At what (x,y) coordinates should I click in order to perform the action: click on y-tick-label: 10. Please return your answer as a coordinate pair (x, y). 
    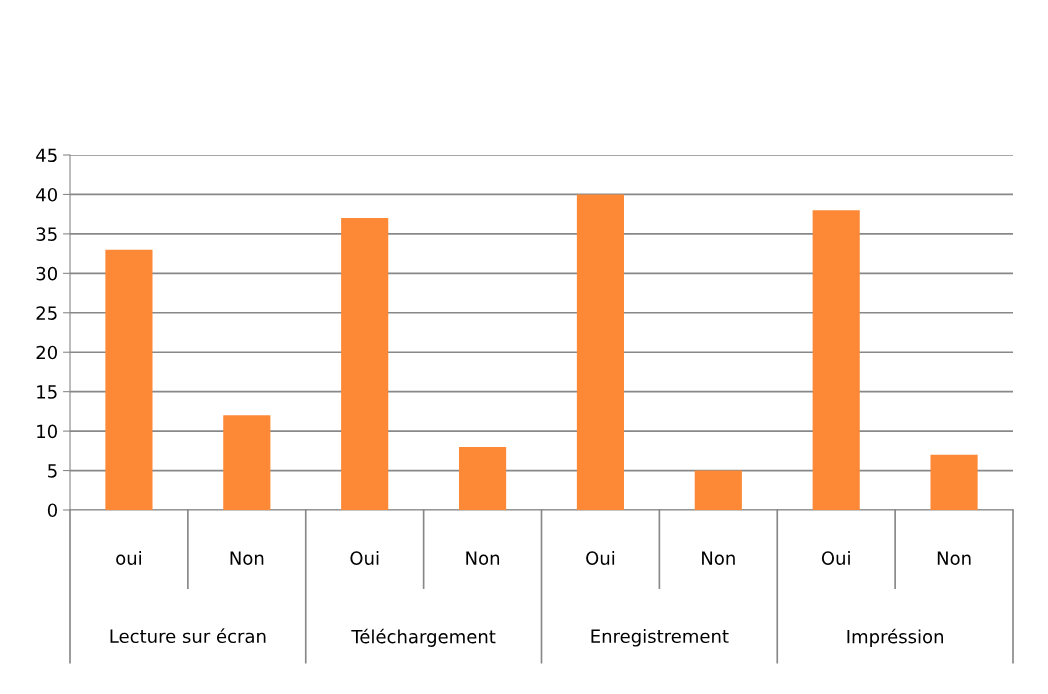
    Looking at the image, I should click on (47, 431).